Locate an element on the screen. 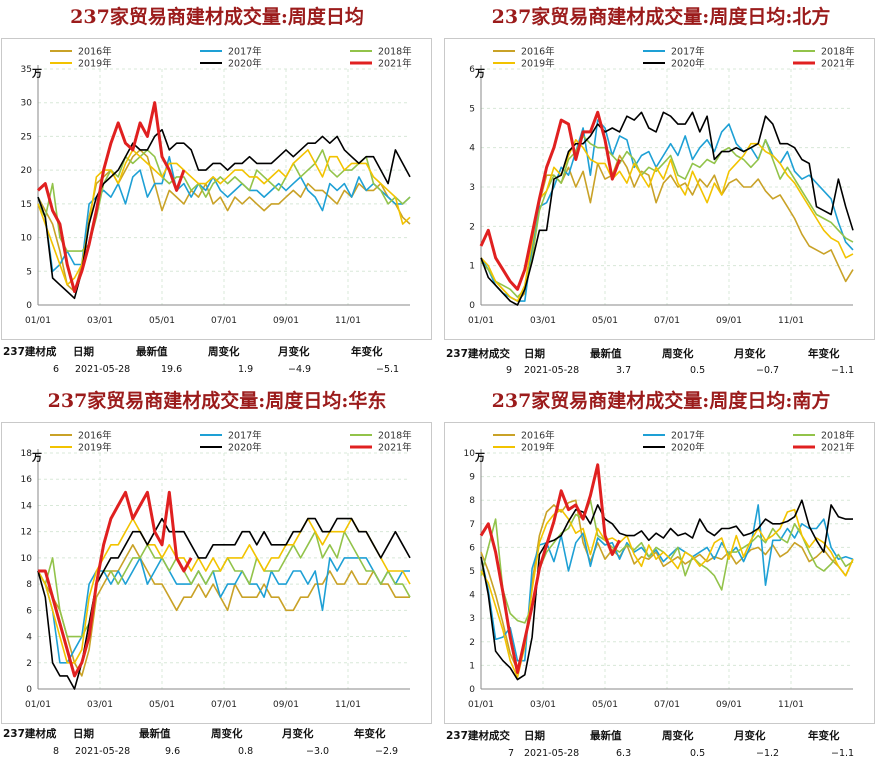 The height and width of the screenshot is (762, 878). y-tick-label: 12 is located at coordinates (26, 533).